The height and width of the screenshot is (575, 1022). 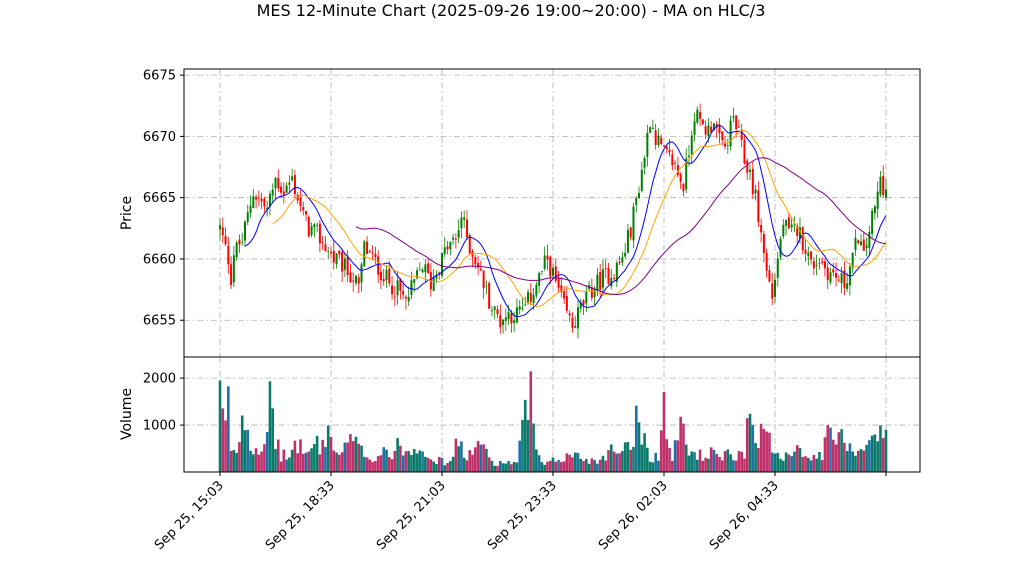 I want to click on volume-axis-label: Volume, so click(x=127, y=414).